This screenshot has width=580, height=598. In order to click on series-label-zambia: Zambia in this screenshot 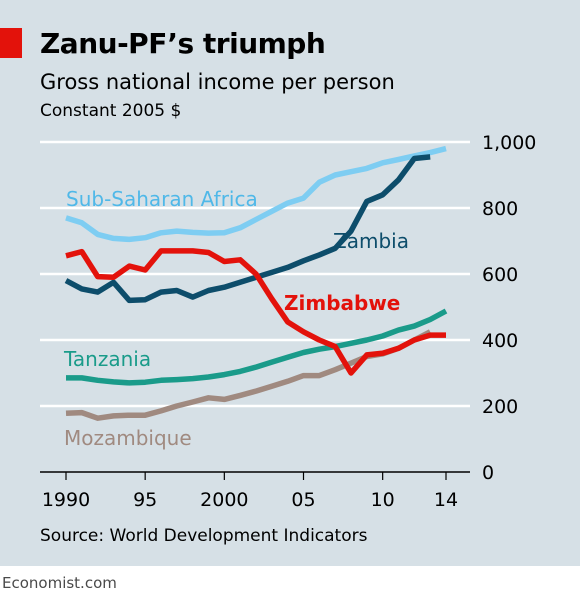, I will do `click(371, 241)`.